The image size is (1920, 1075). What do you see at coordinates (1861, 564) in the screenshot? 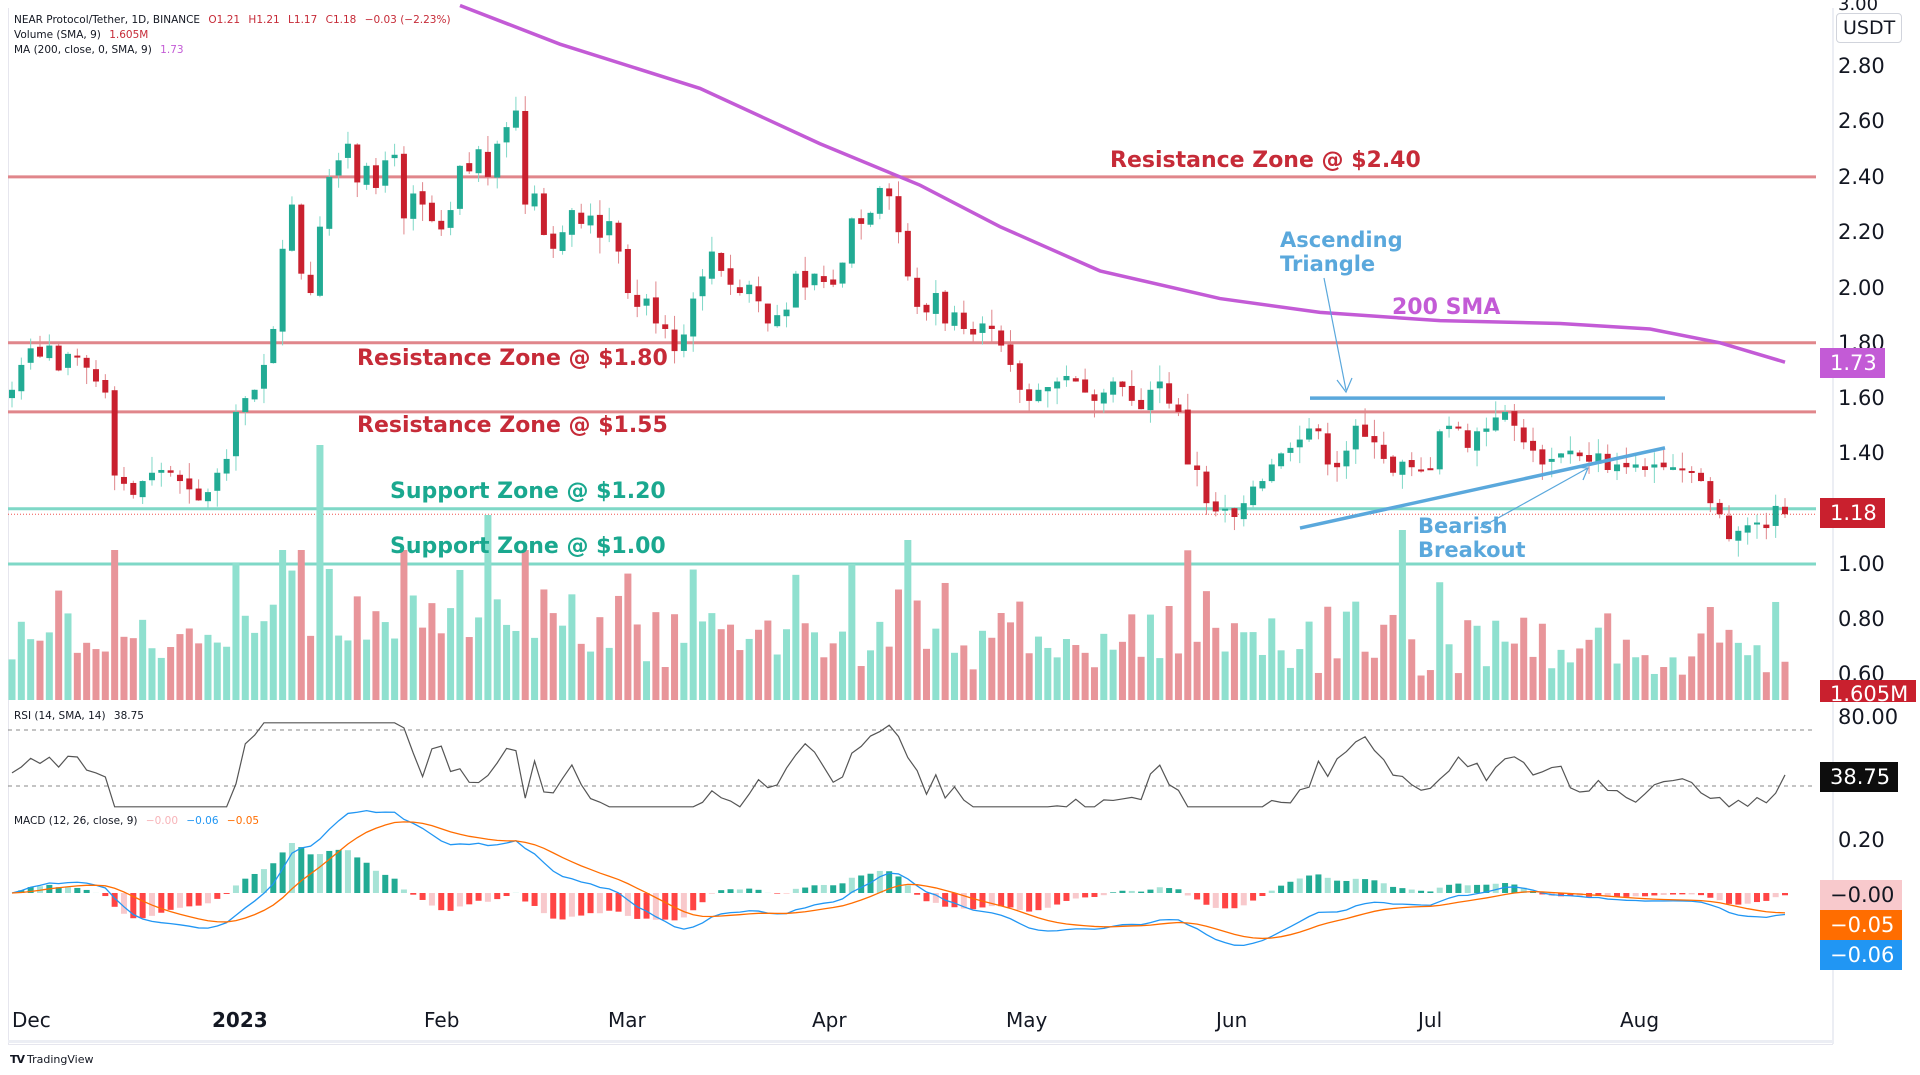
I see `price-tick: 1.00` at bounding box center [1861, 564].